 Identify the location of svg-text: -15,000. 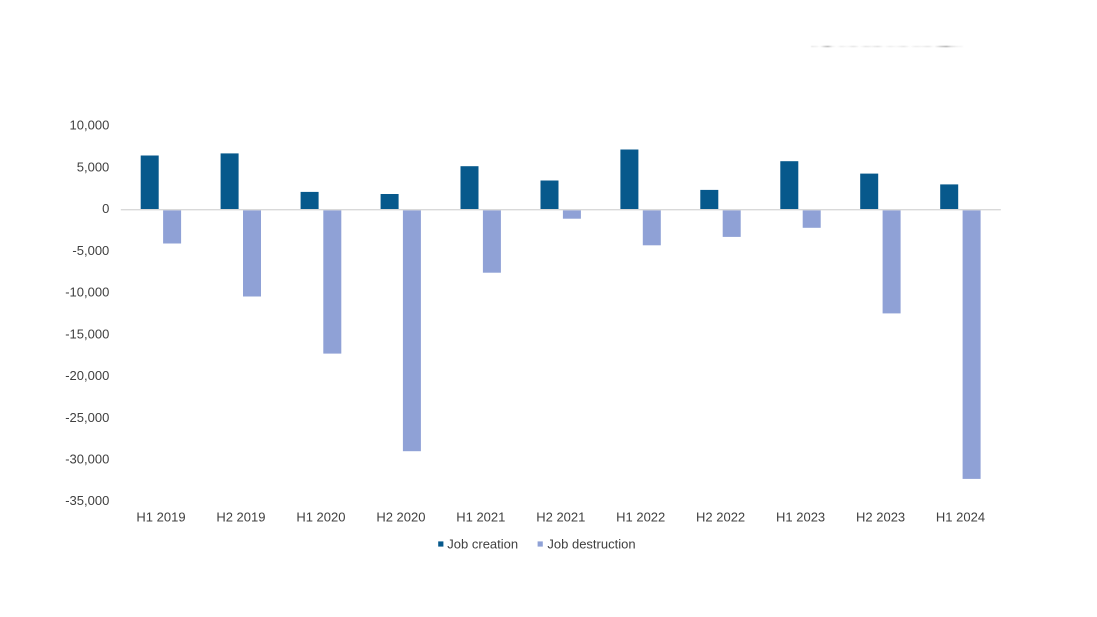
(87, 333).